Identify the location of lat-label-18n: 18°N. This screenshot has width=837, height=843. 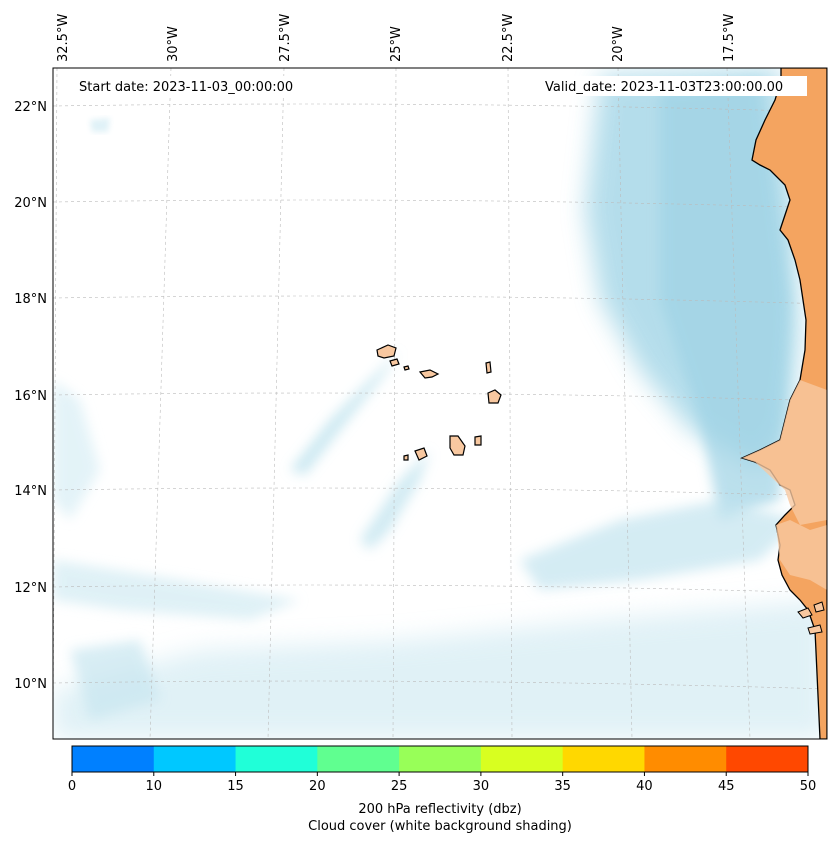
(30, 299).